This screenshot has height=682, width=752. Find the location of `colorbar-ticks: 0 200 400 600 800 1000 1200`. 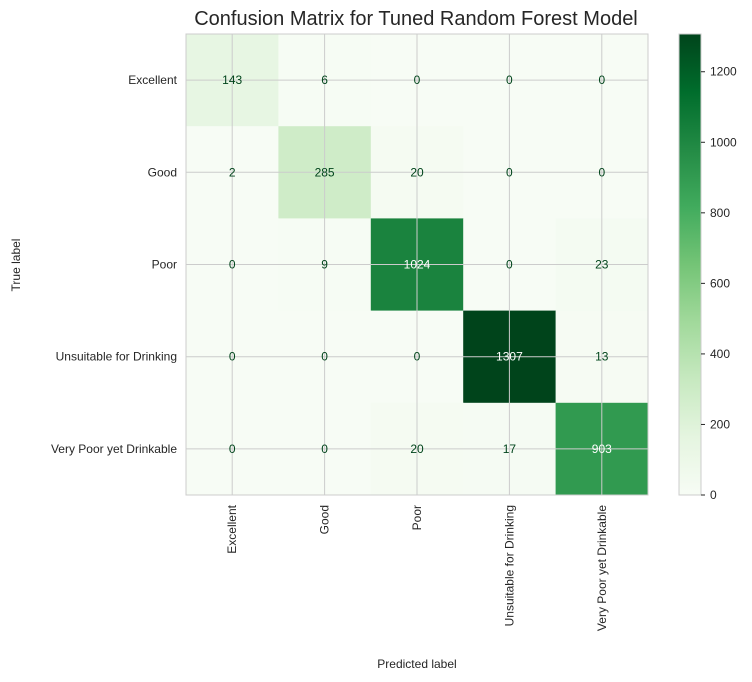

colorbar-ticks: 0 200 400 600 800 1000 1200 is located at coordinates (719, 283).